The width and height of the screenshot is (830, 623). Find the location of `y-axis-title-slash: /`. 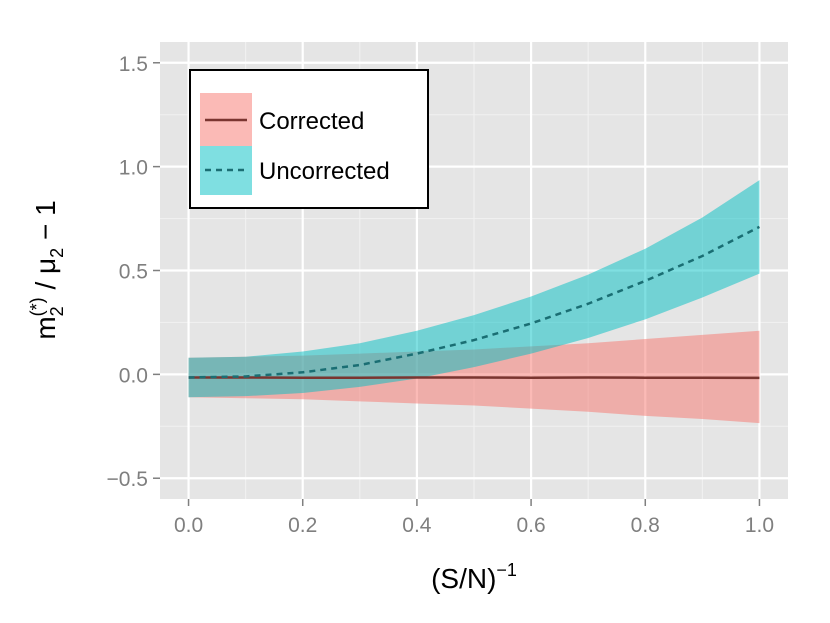

y-axis-title-slash: / is located at coordinates (45, 285).